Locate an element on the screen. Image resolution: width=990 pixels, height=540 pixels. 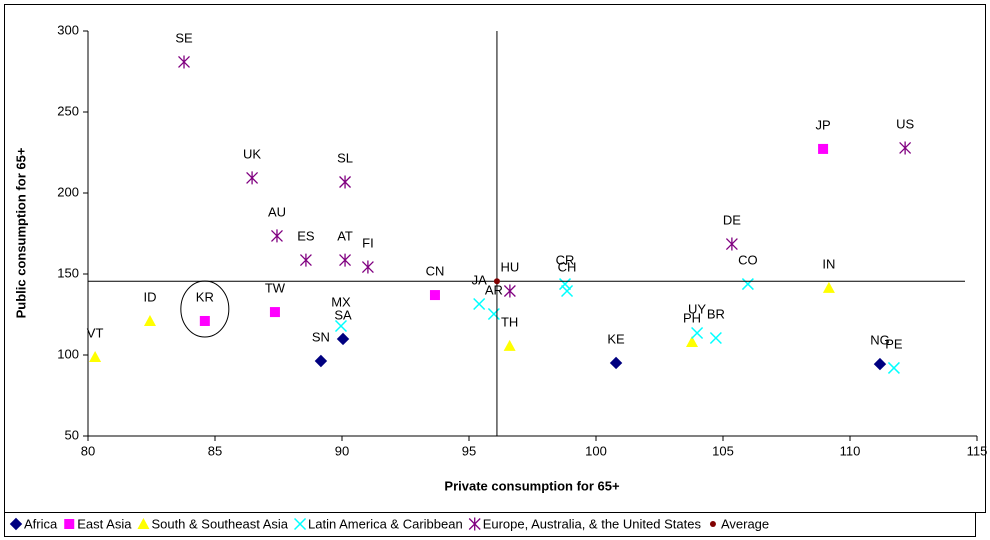
legend-item: East Asia is located at coordinates (98, 523).